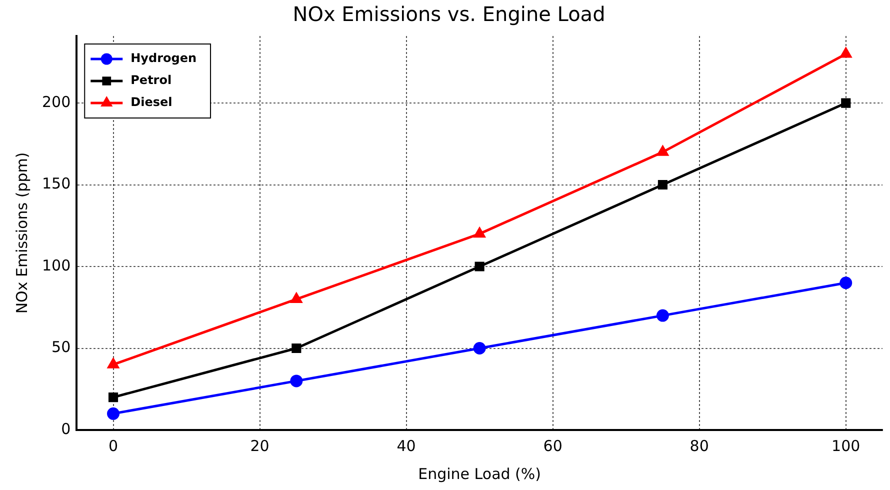 Image resolution: width=890 pixels, height=490 pixels. I want to click on x-tick-label: 80, so click(699, 445).